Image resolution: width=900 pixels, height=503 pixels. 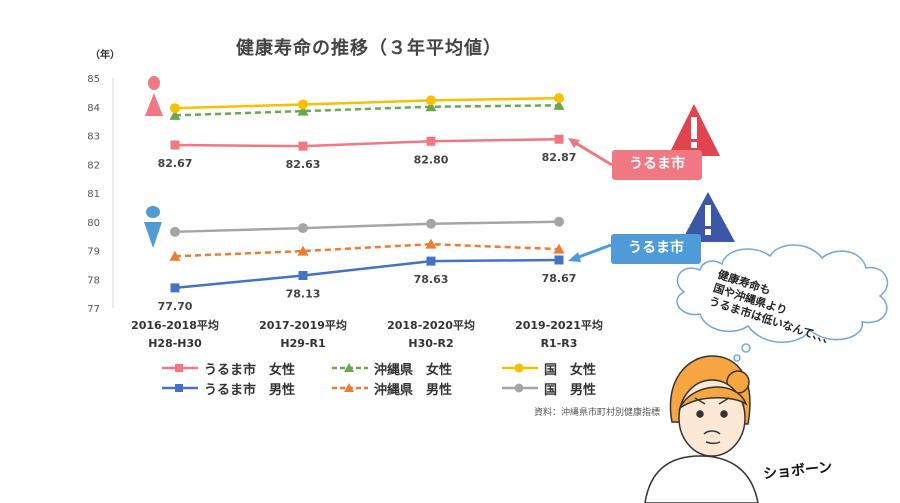 What do you see at coordinates (570, 370) in the screenshot?
I see `legend-label: 国 女性` at bounding box center [570, 370].